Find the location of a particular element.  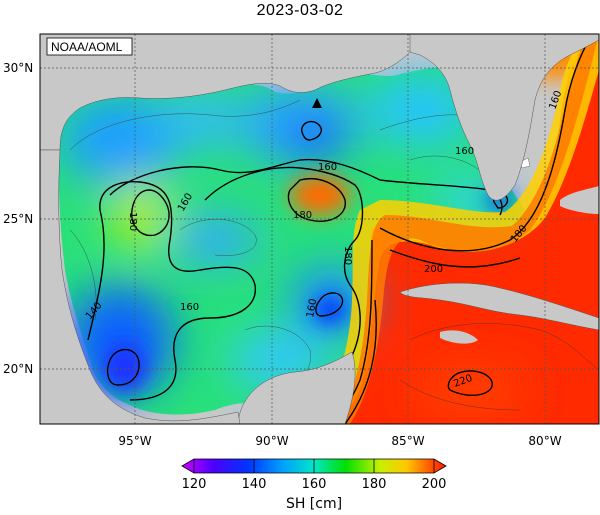

colorbar-tick: 200 is located at coordinates (434, 484).